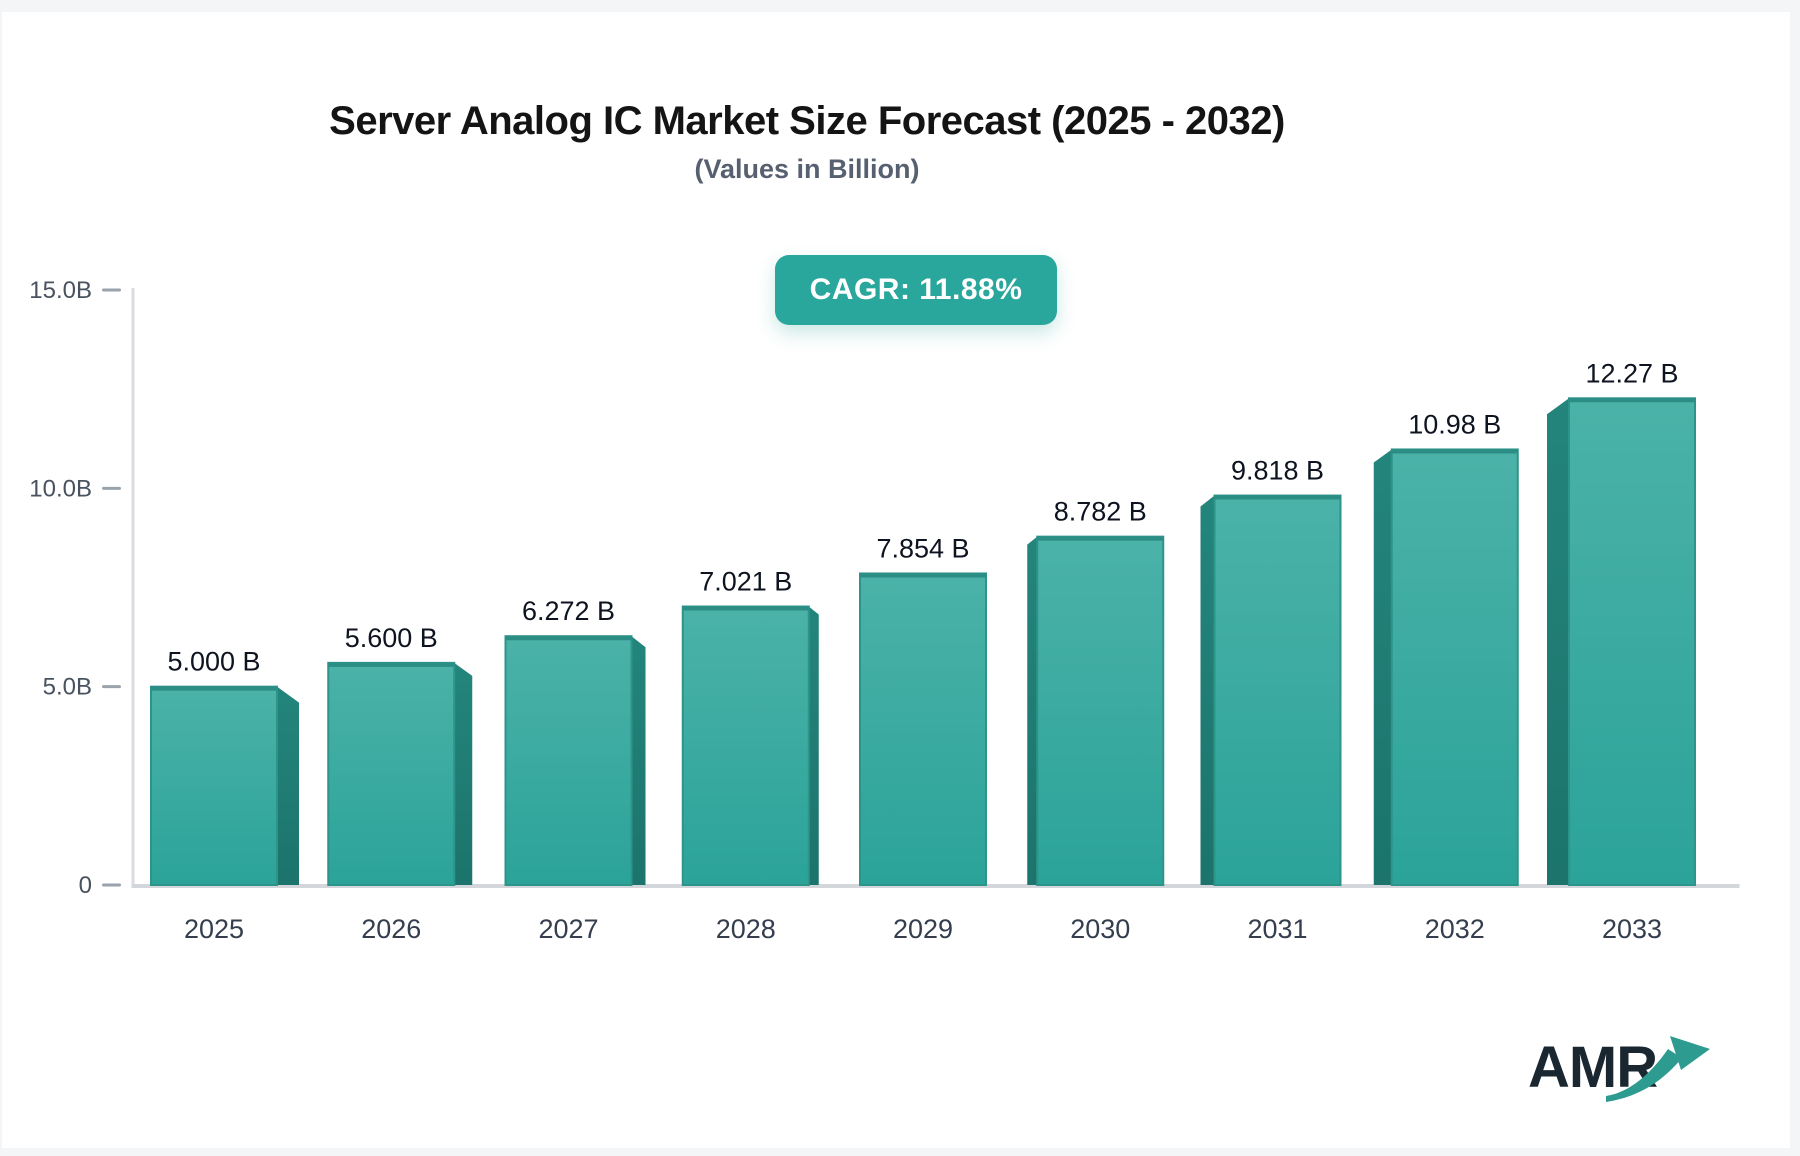  I want to click on bar-group-2025: 5.000 B 2025, so click(224, 795).